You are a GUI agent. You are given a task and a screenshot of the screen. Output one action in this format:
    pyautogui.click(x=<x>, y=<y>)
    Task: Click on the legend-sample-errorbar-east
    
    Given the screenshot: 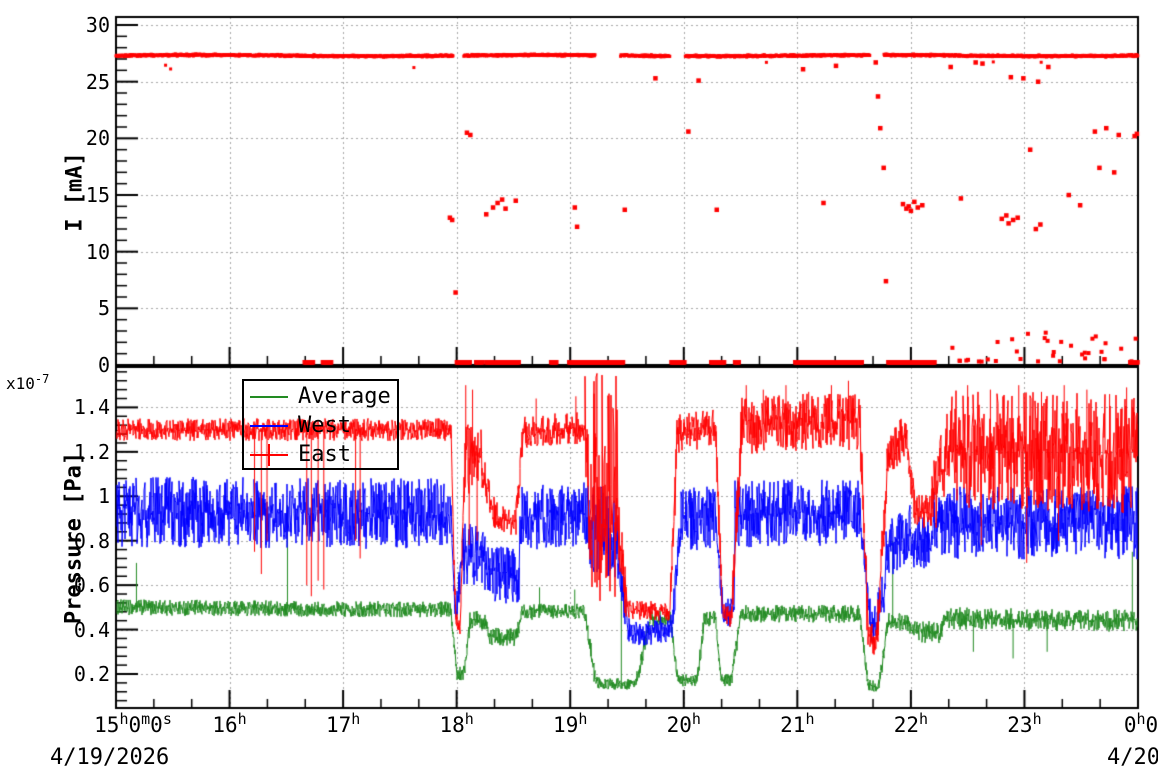 What is the action you would take?
    pyautogui.click(x=269, y=455)
    